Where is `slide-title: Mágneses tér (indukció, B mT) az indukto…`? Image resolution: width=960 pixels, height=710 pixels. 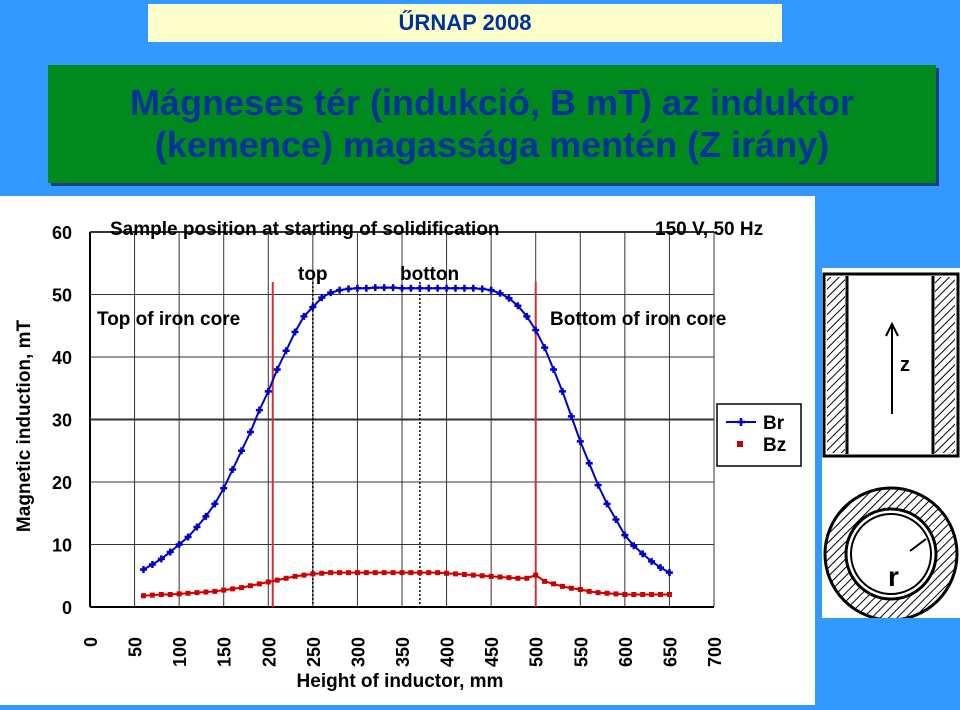
slide-title: Mágneses tér (indukció, B mT) az indukto… is located at coordinates (492, 124).